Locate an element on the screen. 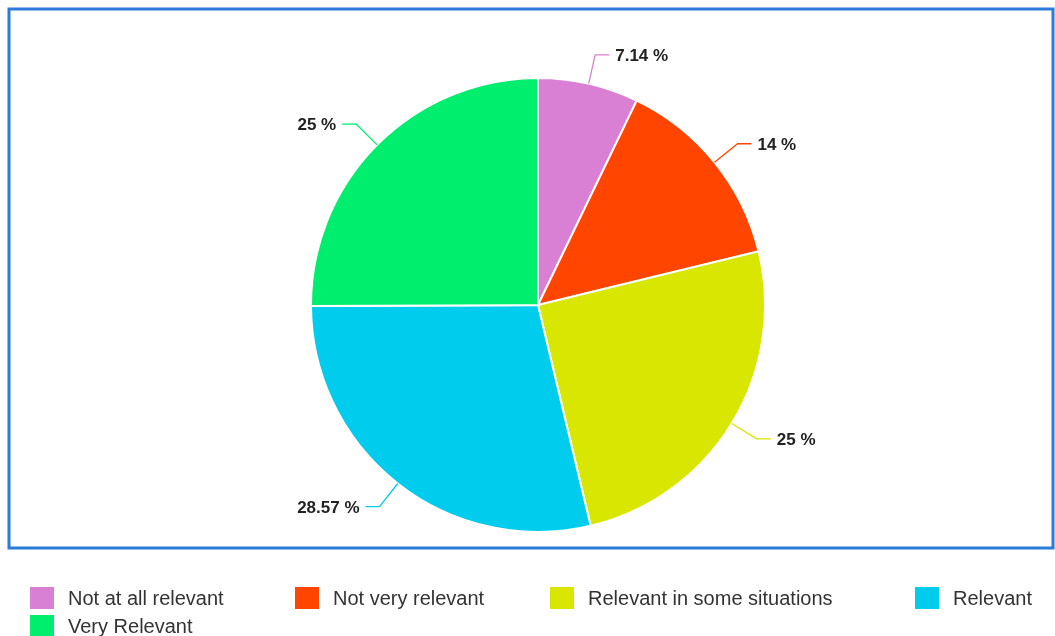 This screenshot has height=636, width=1055. legend-label: Not at all relevant is located at coordinates (146, 598).